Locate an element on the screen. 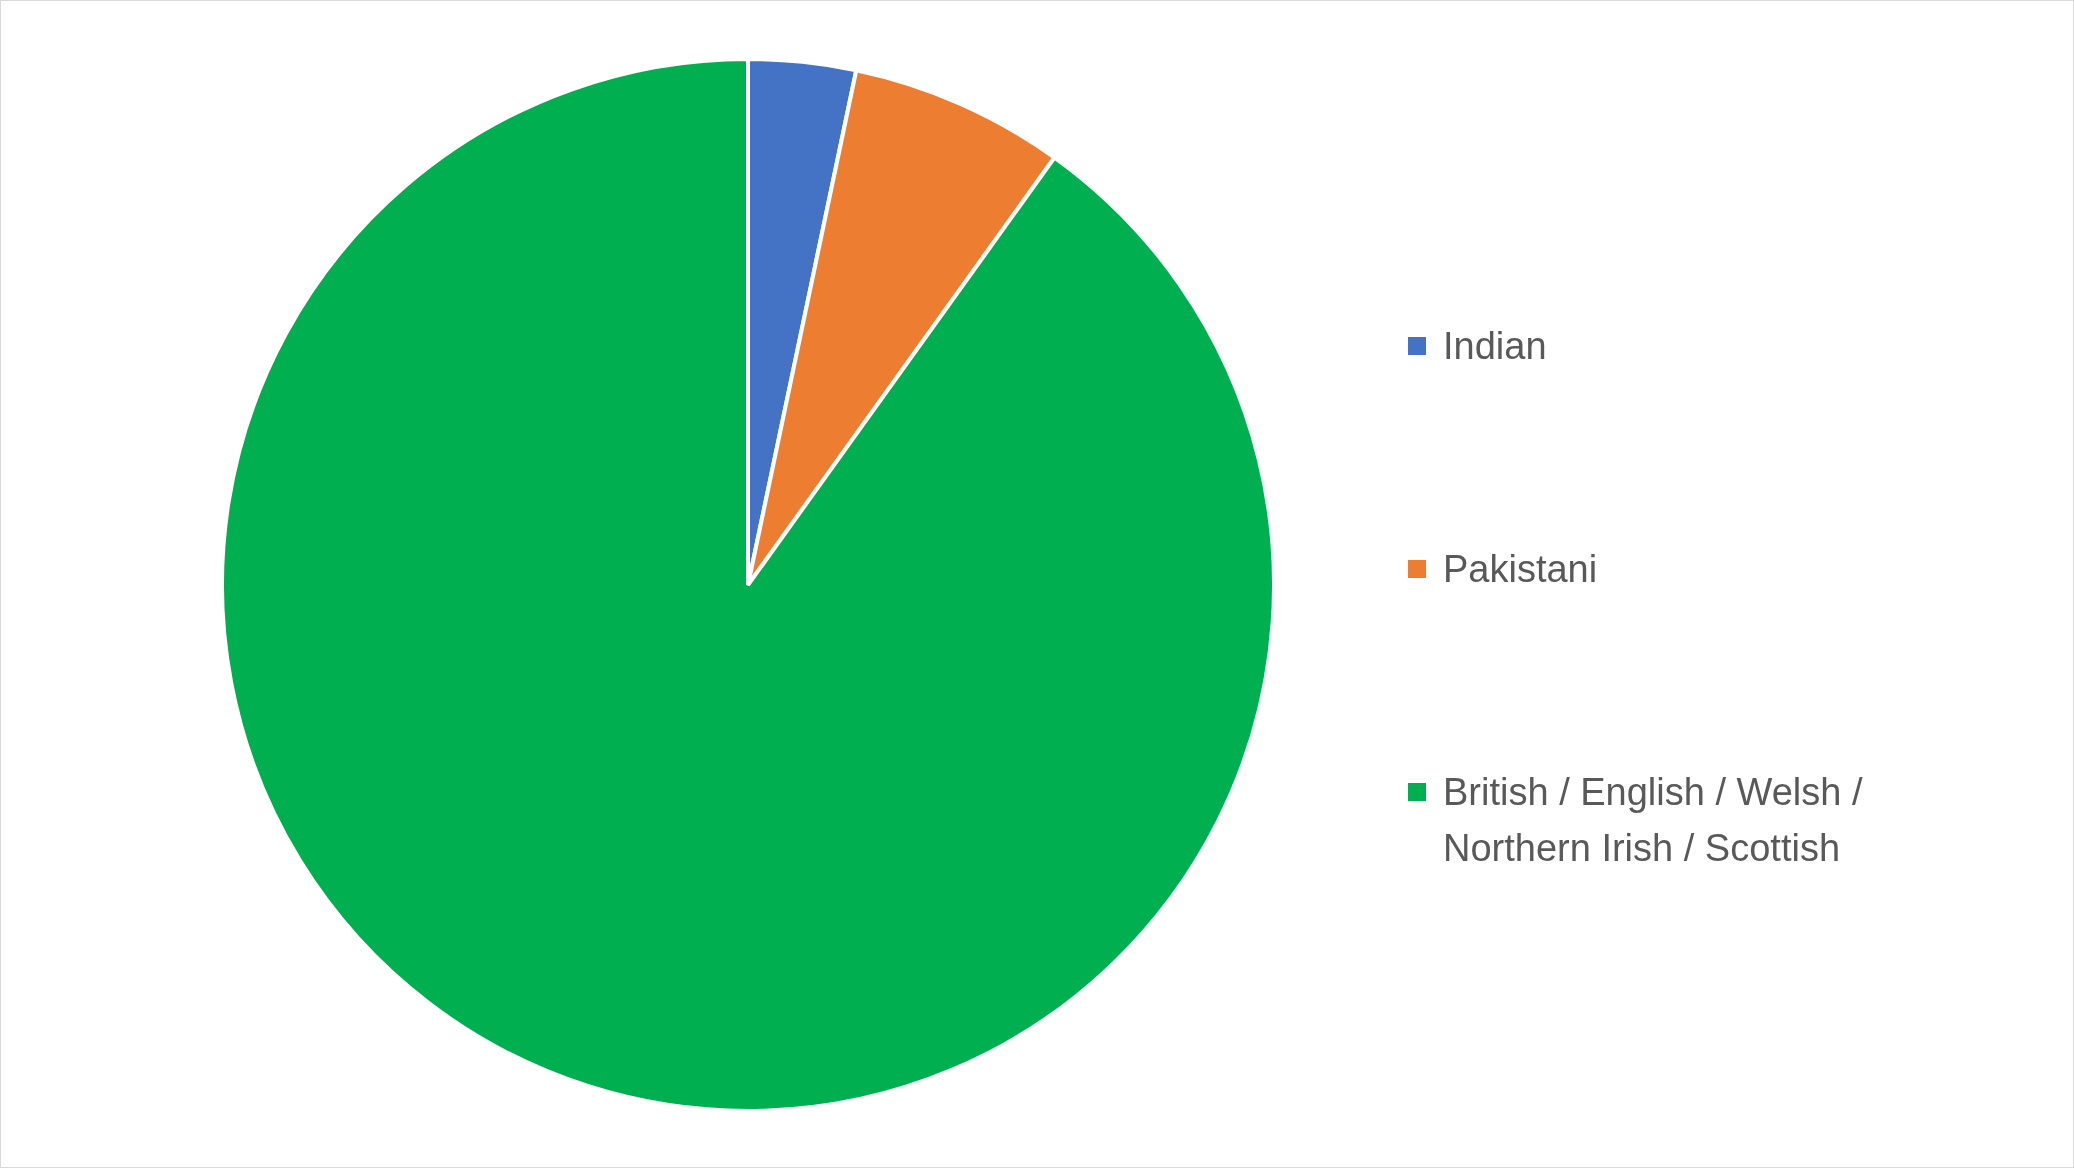 This screenshot has height=1168, width=2074. legend-label: Indian is located at coordinates (1495, 346).